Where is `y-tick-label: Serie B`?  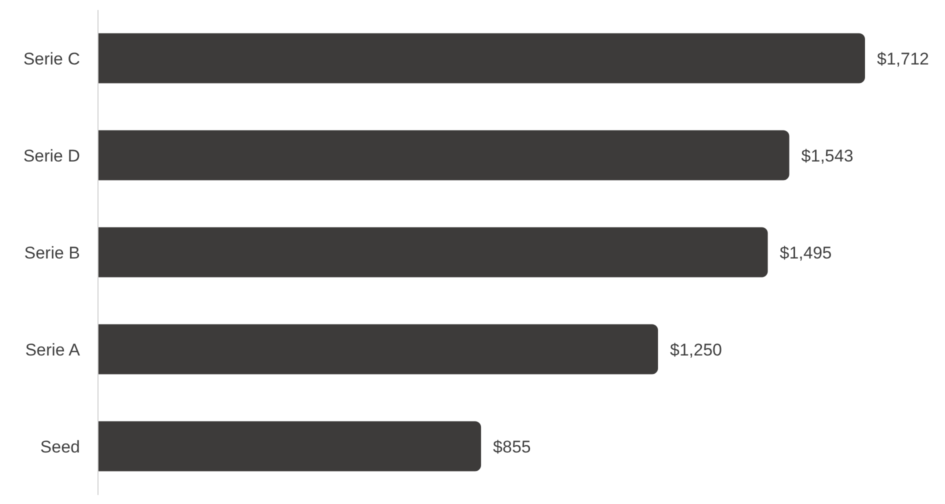 y-tick-label: Serie B is located at coordinates (52, 253).